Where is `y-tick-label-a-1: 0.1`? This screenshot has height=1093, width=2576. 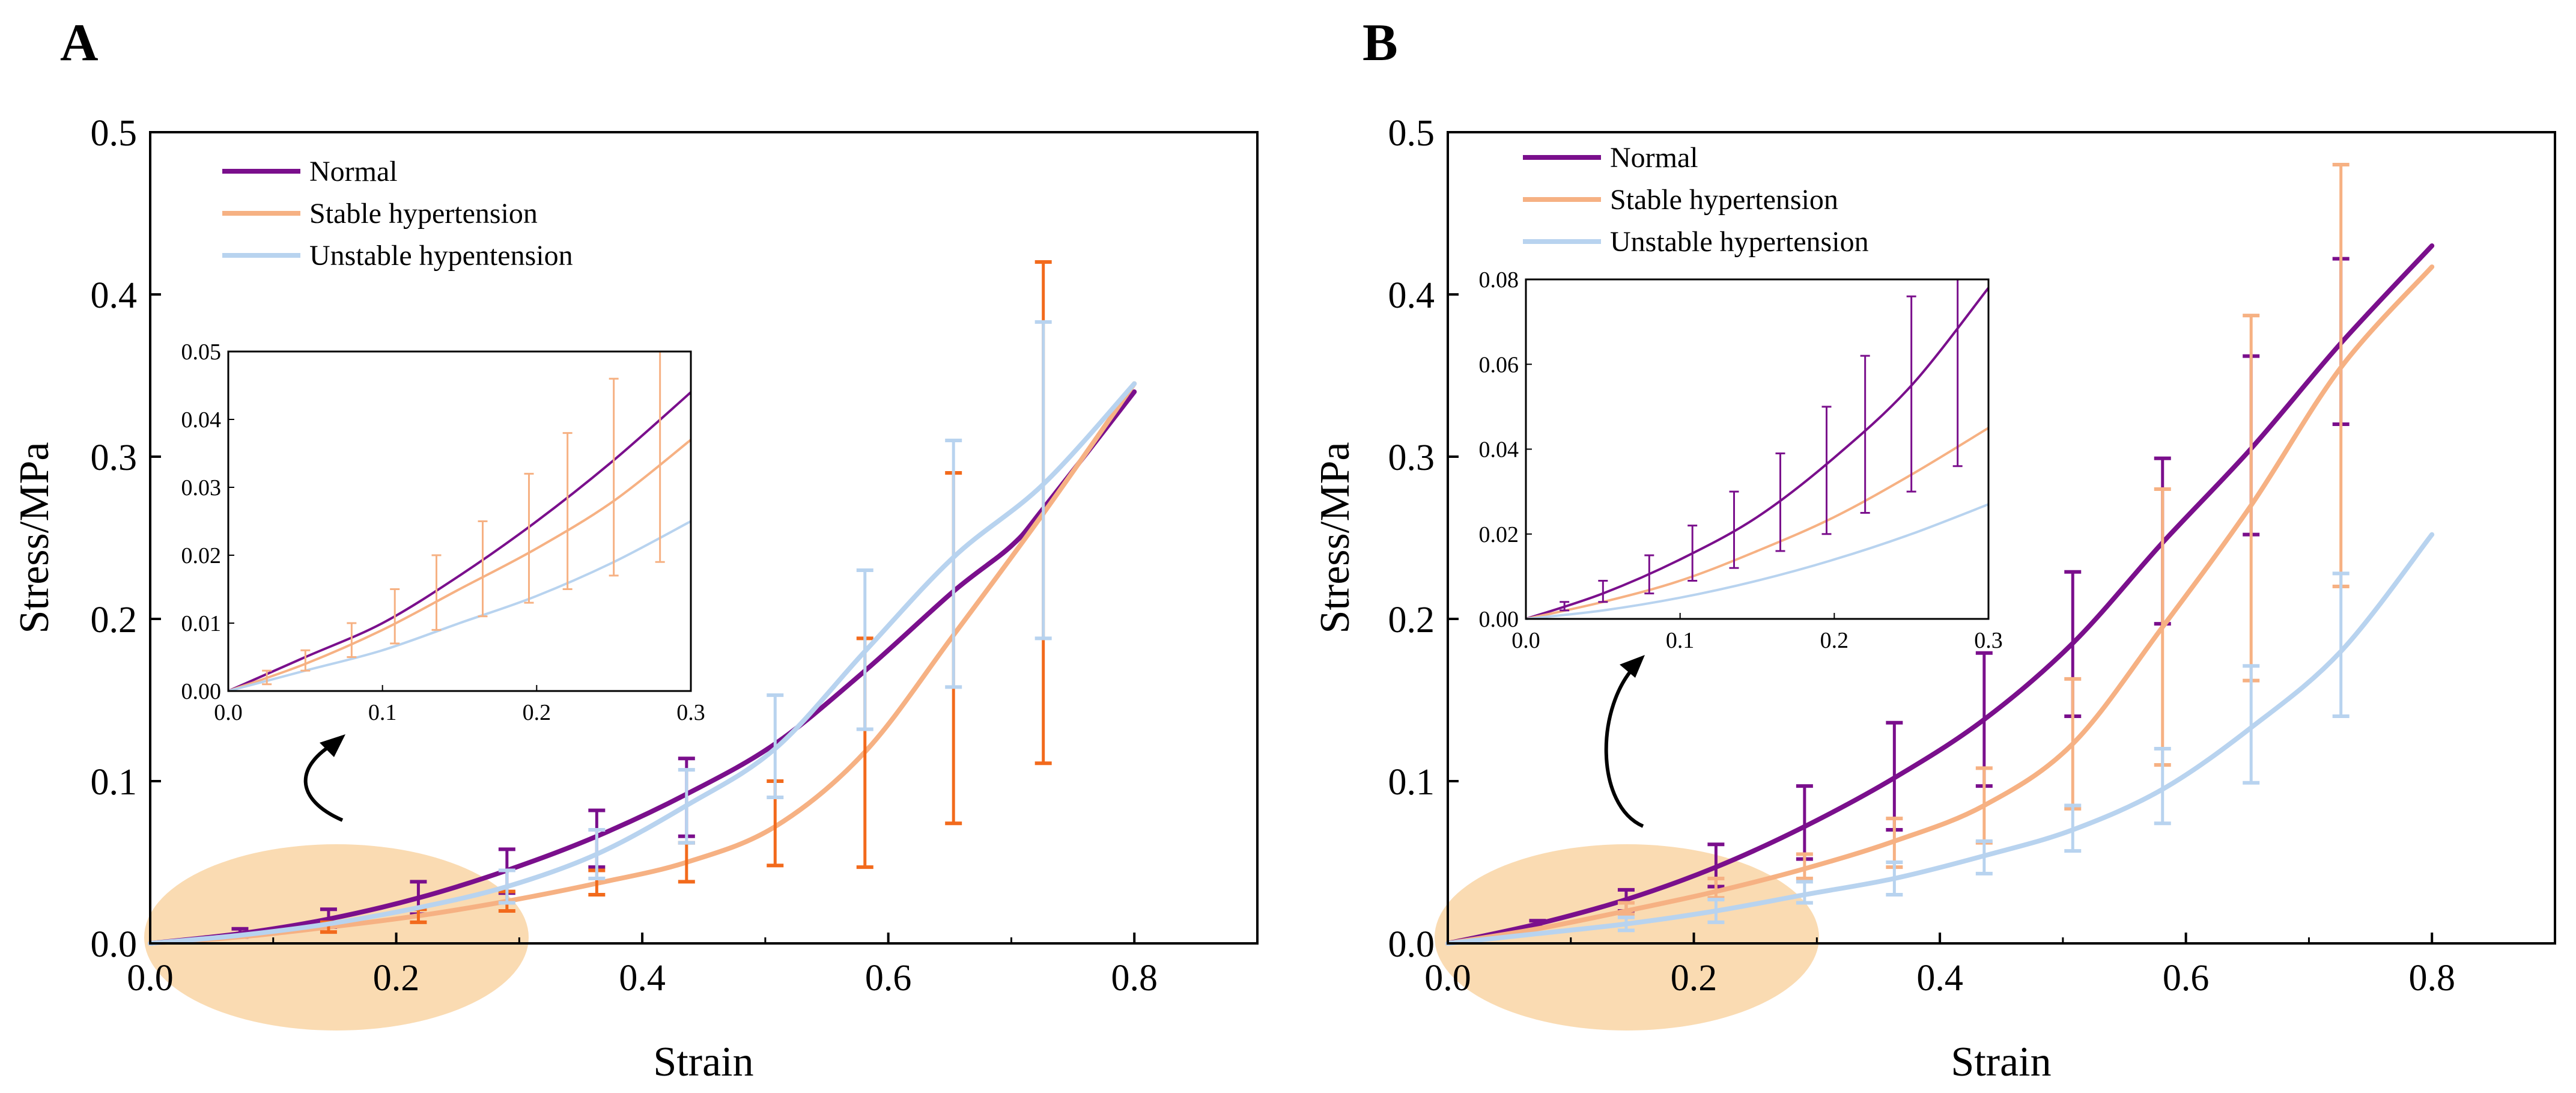 y-tick-label-a-1: 0.1 is located at coordinates (114, 782).